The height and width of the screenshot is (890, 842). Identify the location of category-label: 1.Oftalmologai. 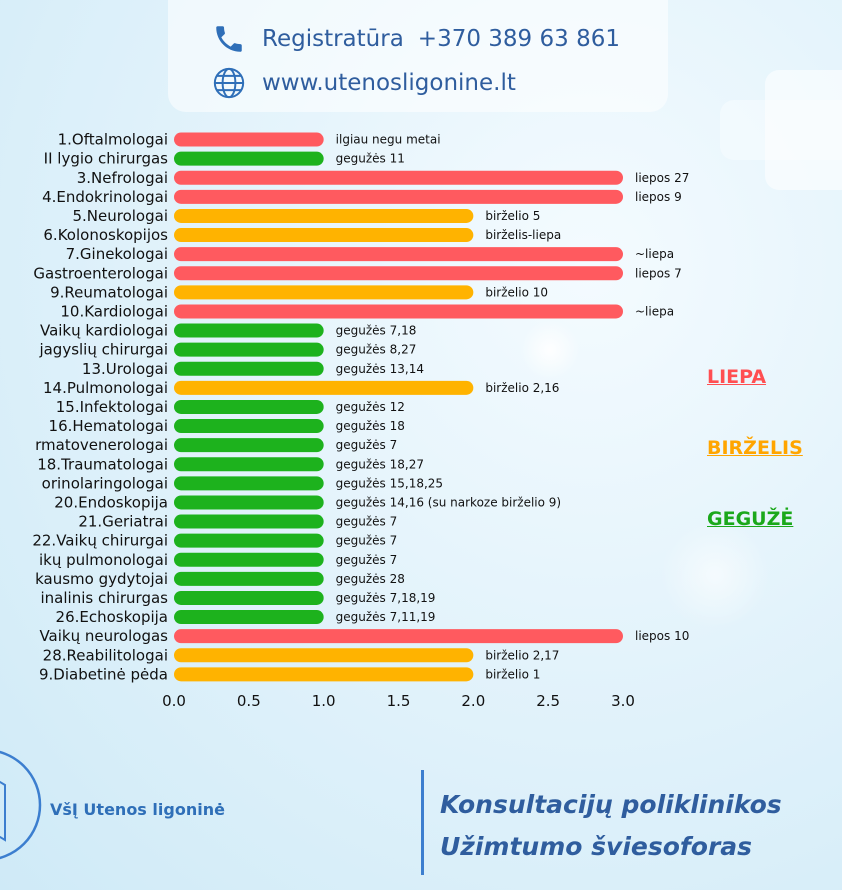
(113, 140).